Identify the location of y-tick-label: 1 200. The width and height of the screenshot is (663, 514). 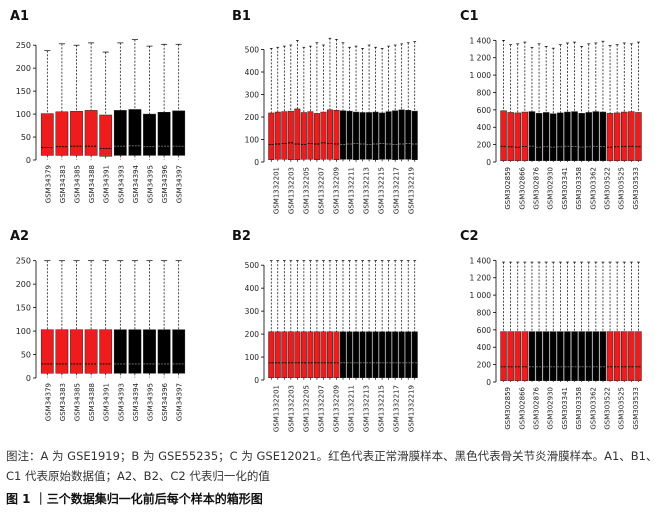
(481, 58).